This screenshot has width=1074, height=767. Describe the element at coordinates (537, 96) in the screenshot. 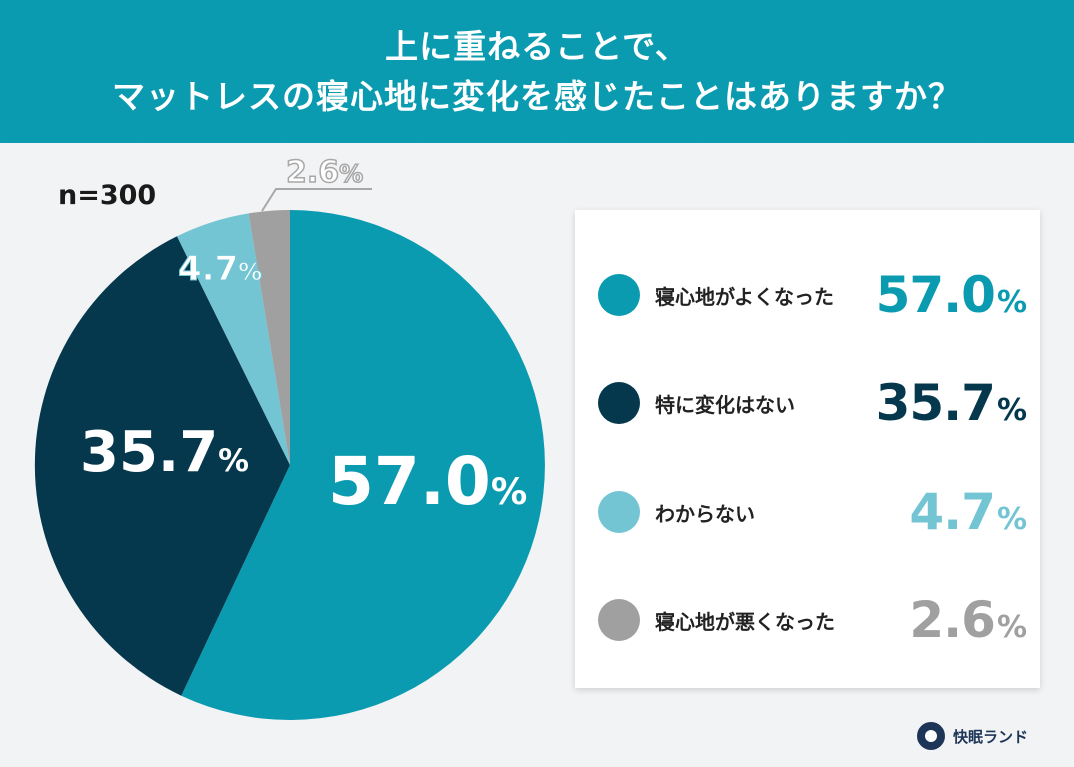

I see `title-line-2: マットレスの寝心地に変化を感じたことはありますか？` at that location.